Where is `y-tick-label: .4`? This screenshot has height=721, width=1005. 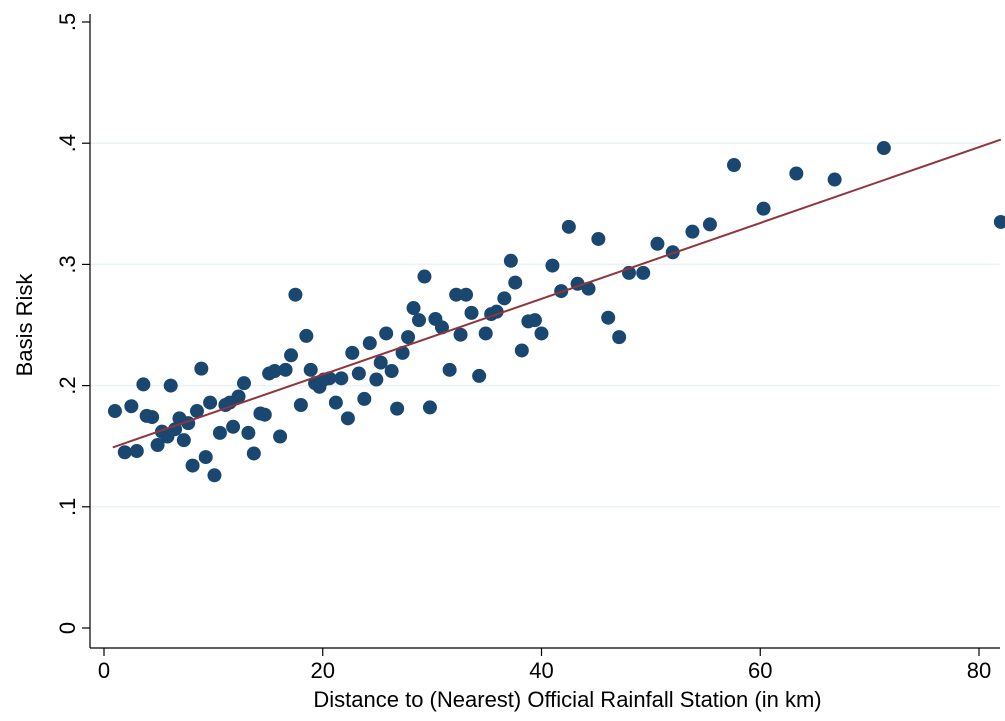 y-tick-label: .4 is located at coordinates (67, 143).